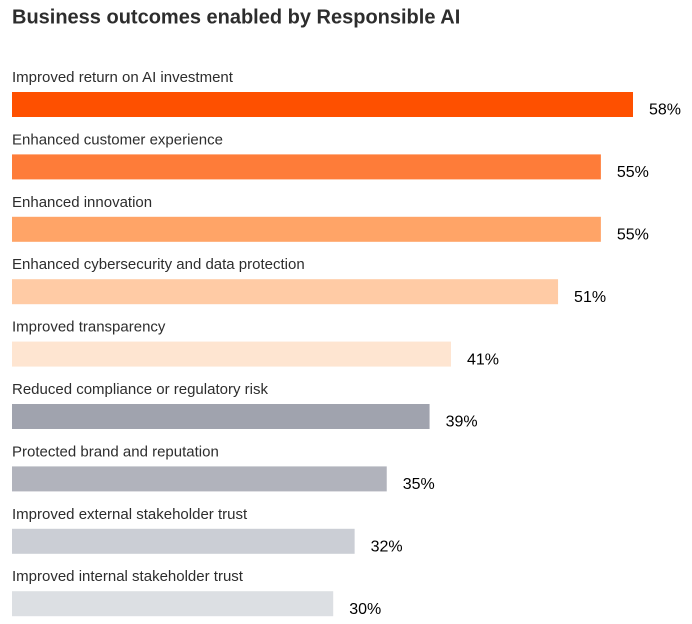  What do you see at coordinates (115, 451) in the screenshot?
I see `category-label: Protected brand and reputation` at bounding box center [115, 451].